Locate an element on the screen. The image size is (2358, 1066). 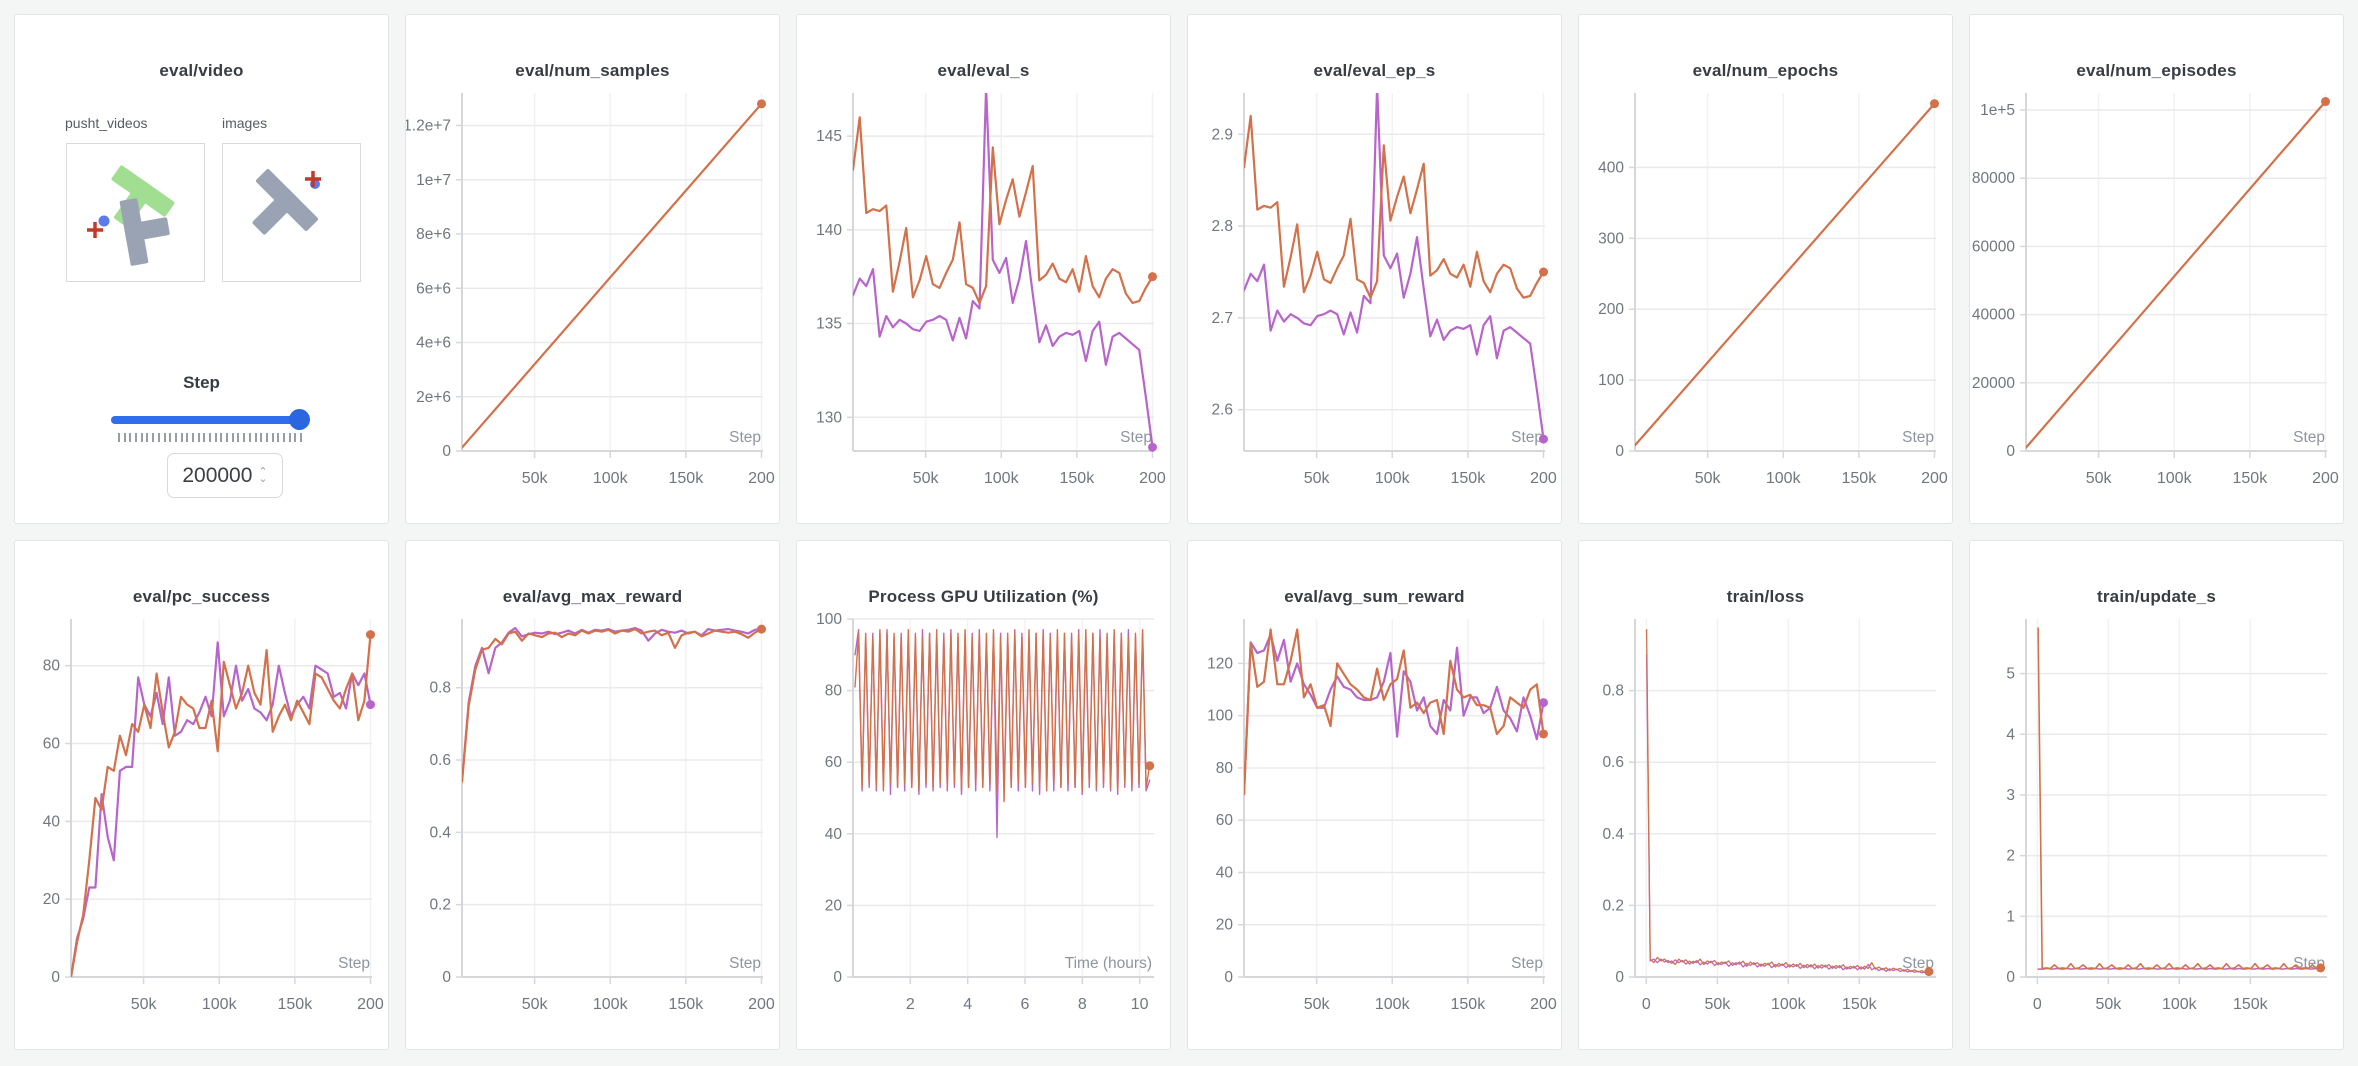
panel-title: eval/avg_sum_reward is located at coordinates (1374, 596).